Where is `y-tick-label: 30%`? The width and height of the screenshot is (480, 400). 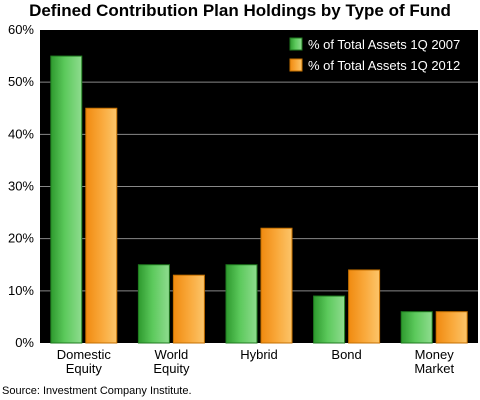 y-tick-label: 30% is located at coordinates (21, 186).